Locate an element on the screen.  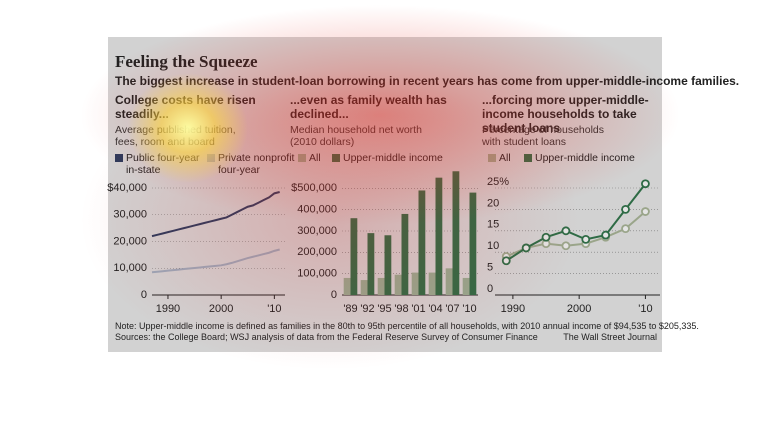
y-tick-label: 10 is located at coordinates (493, 246).